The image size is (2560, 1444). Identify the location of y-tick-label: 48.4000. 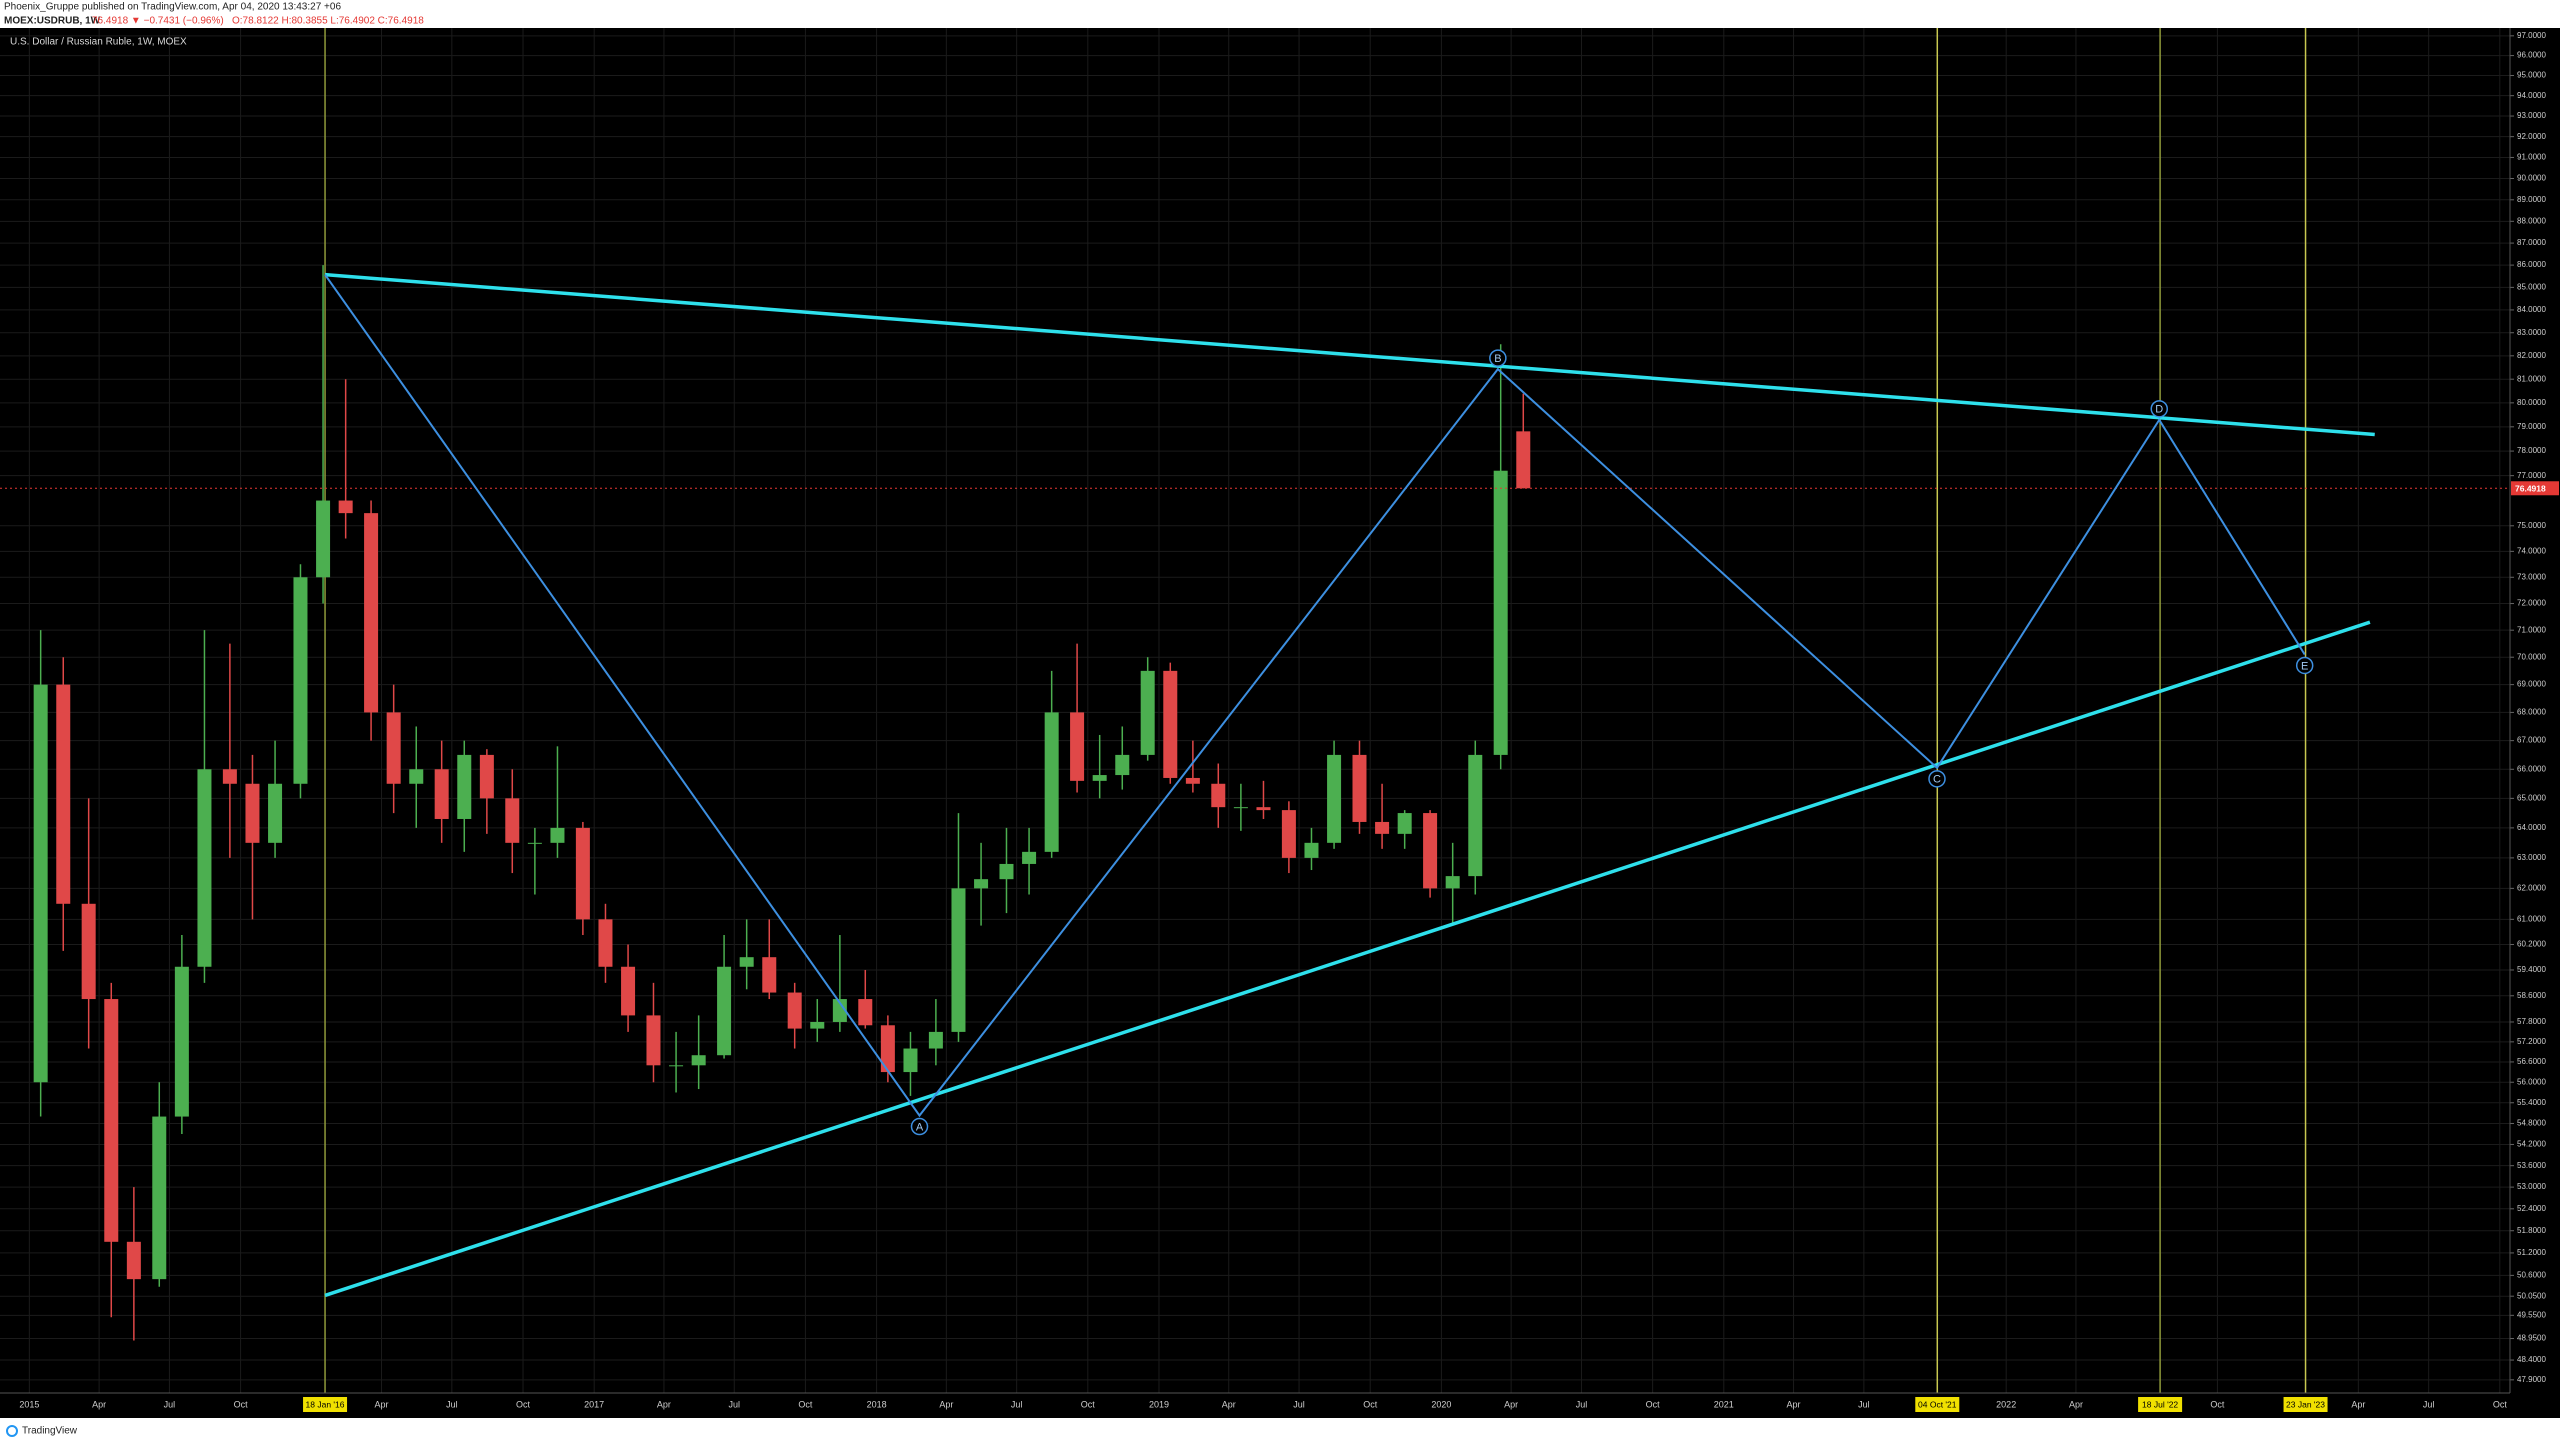
(2531, 1359).